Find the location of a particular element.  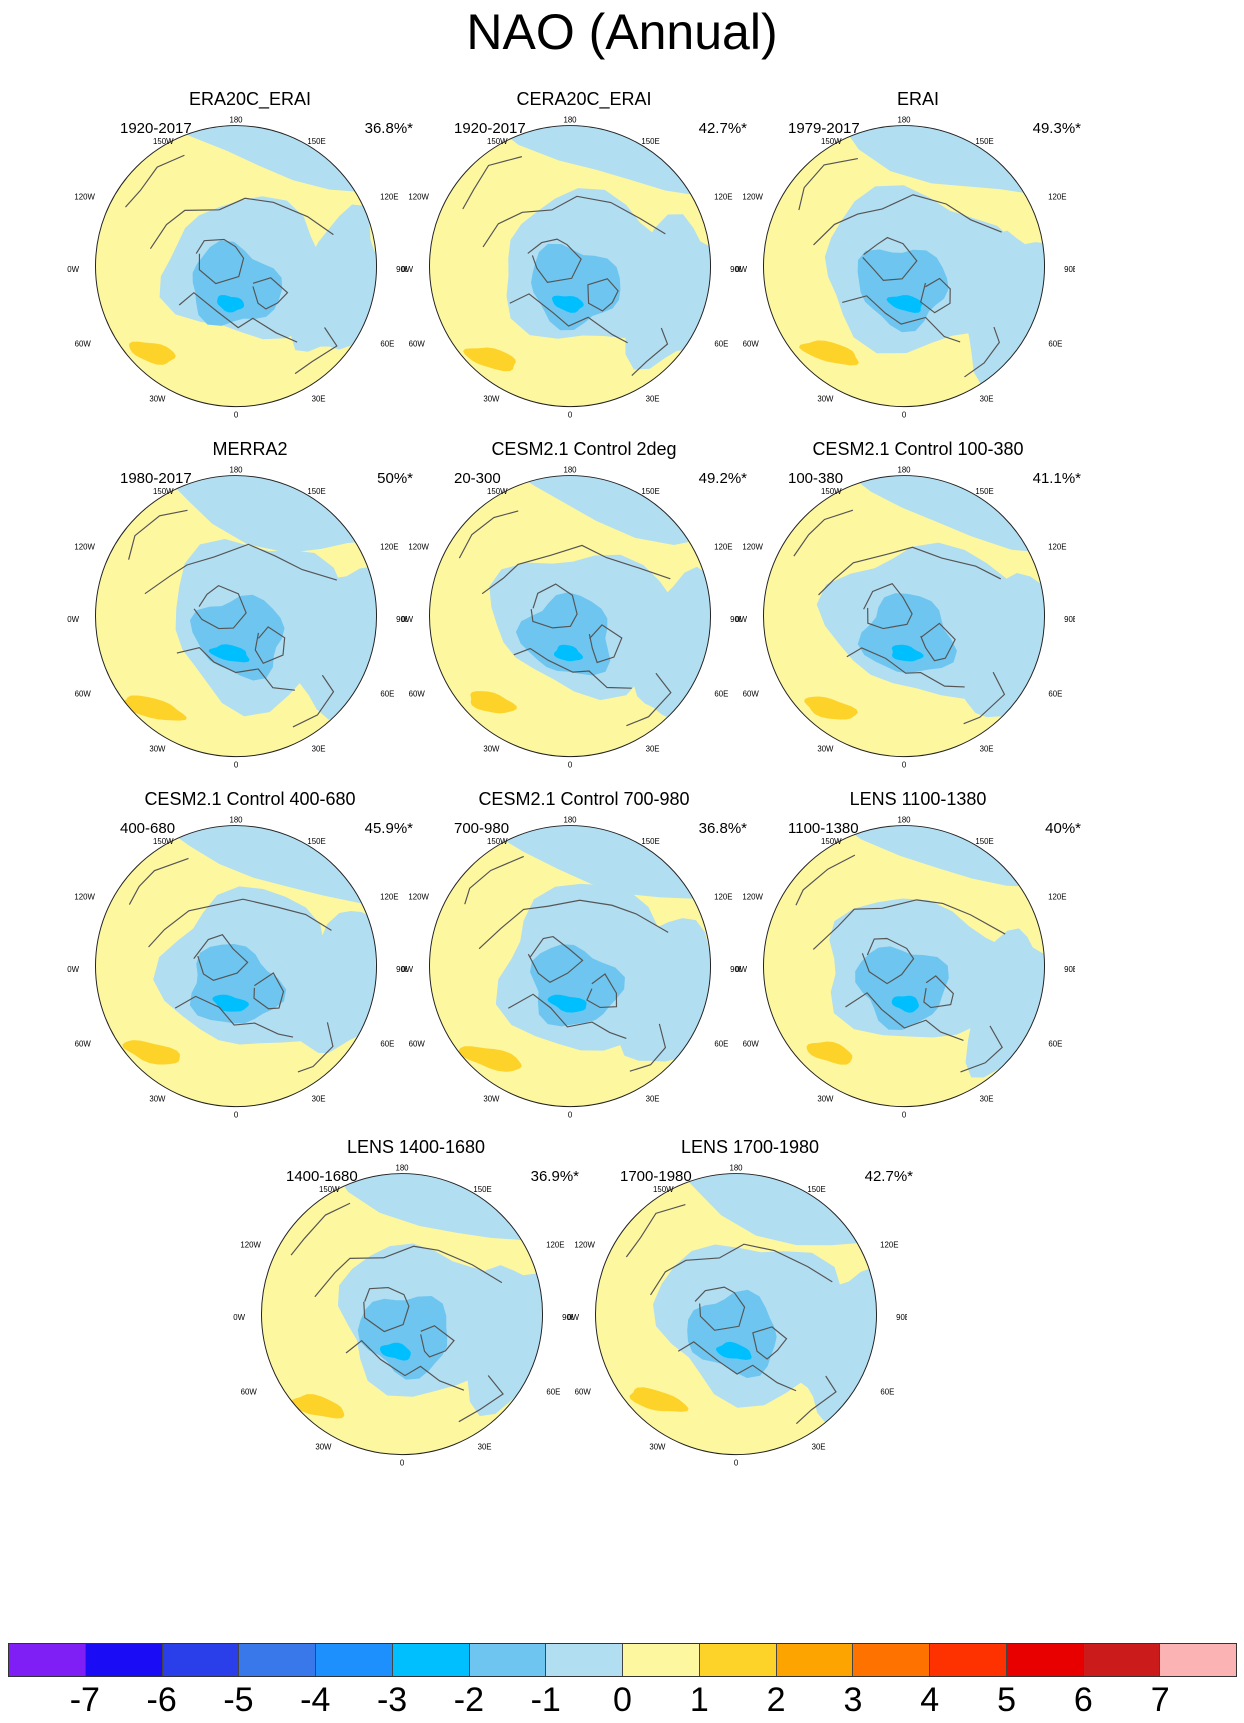

panel-title: LENS 1700-1980 is located at coordinates (750, 1147).